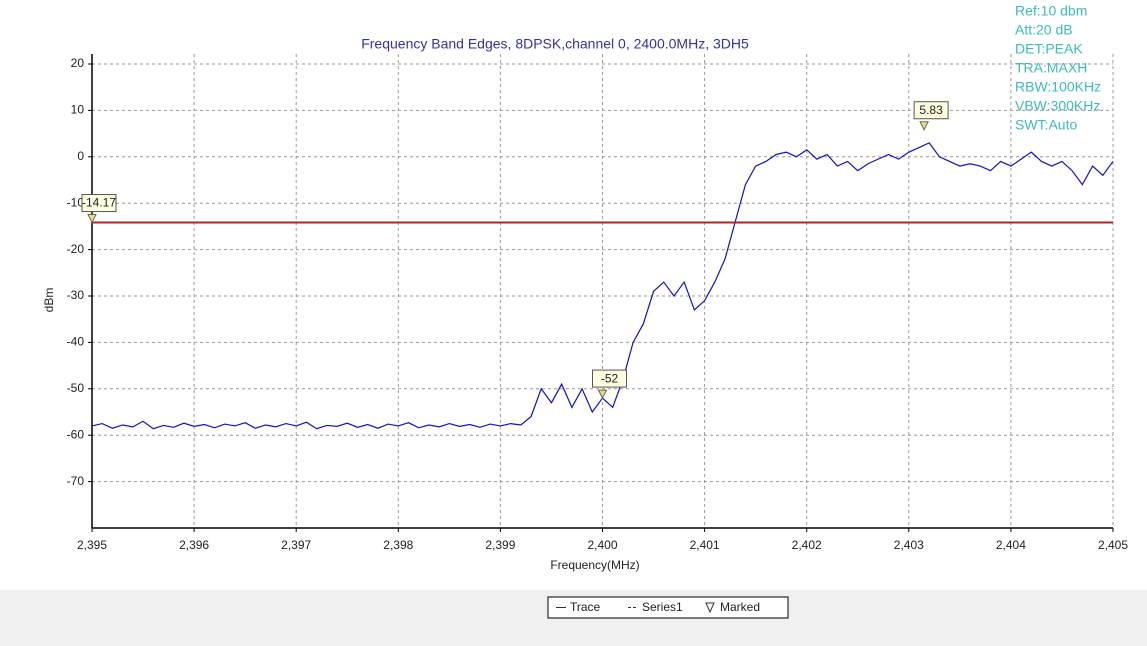  I want to click on x-tick-label: 2,403, so click(909, 545).